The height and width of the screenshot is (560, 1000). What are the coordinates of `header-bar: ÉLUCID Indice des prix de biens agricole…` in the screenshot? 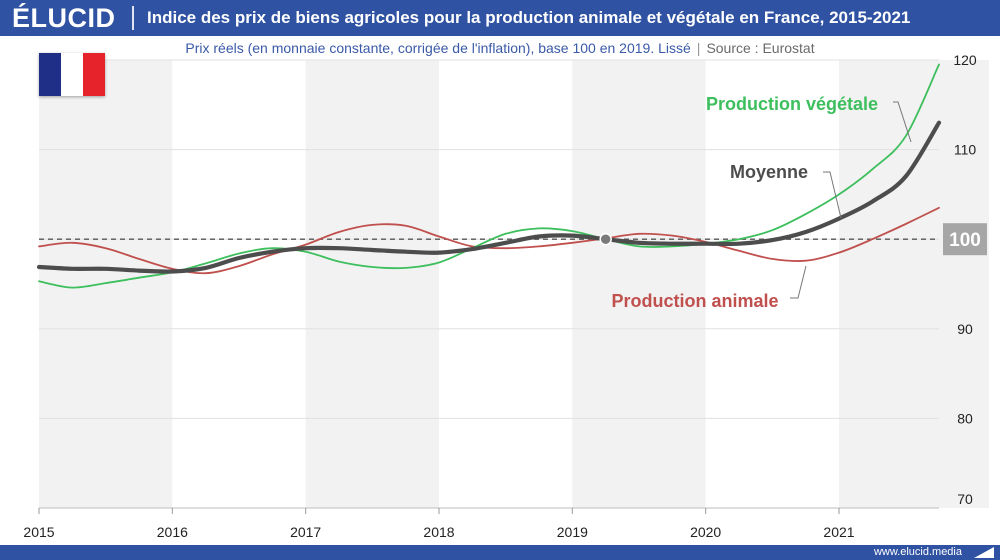 It's located at (500, 18).